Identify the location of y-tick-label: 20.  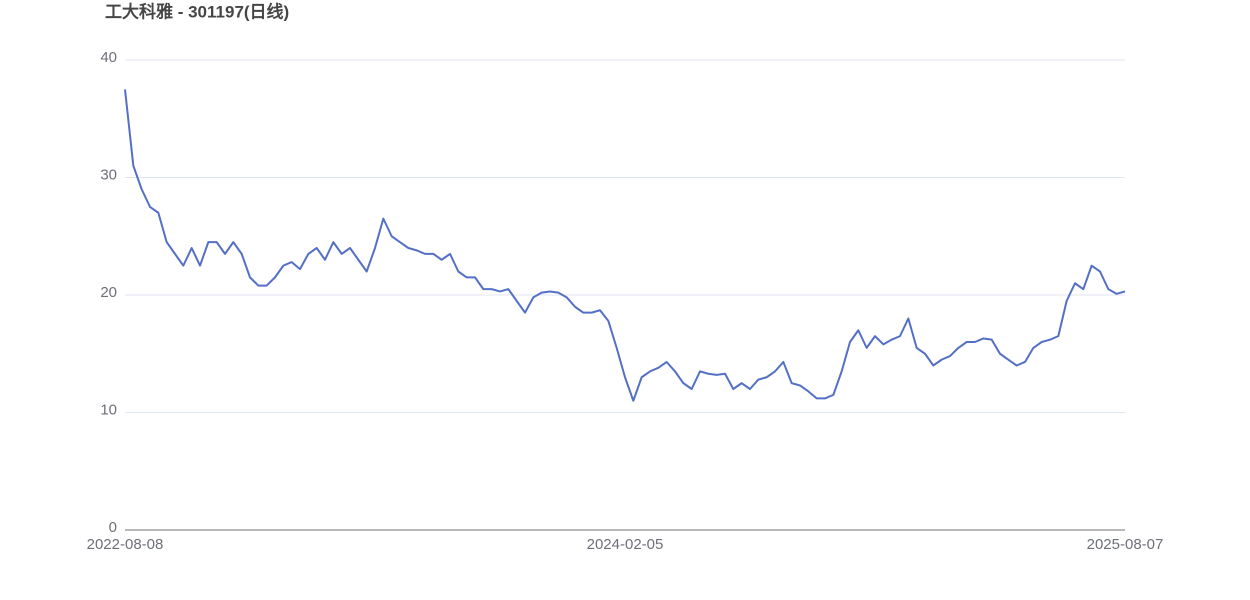
(108, 292).